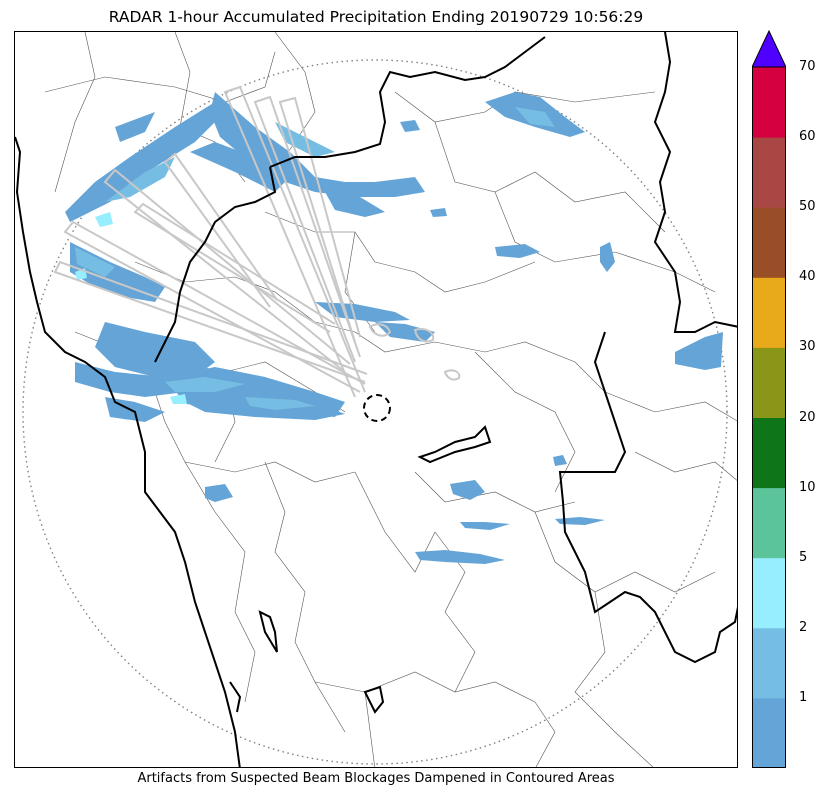  I want to click on colorbar, so click(769, 399).